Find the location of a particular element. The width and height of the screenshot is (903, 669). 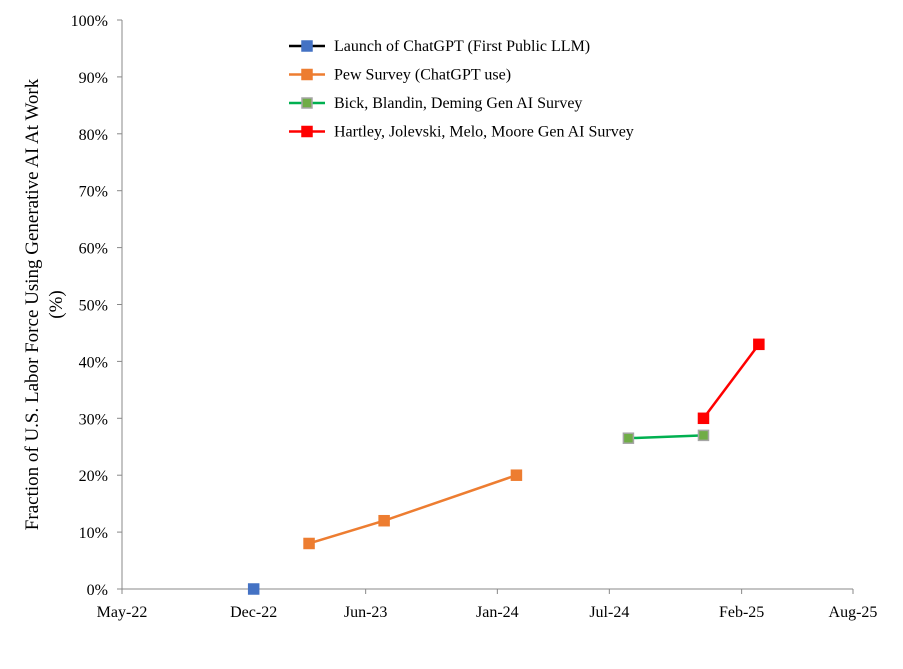

y-axis-ticks: 0% 10% 20% 30% 40% 50% 60% 70% 80% 90% 100% is located at coordinates (96, 306).